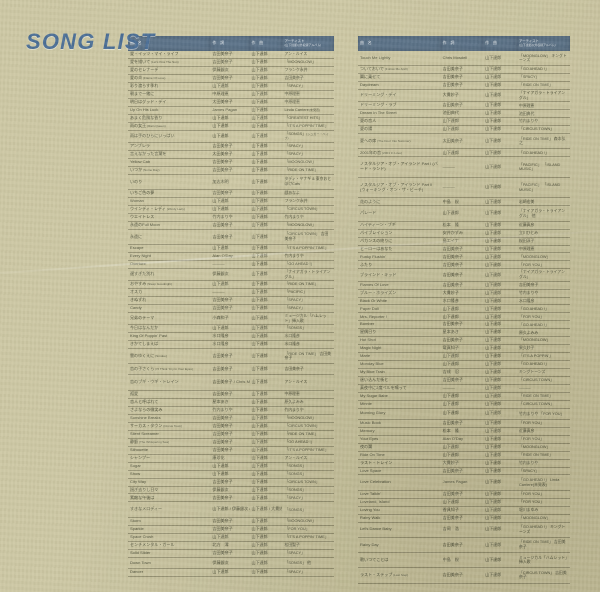 The height and width of the screenshot is (592, 600). Describe the element at coordinates (230, 102) in the screenshot. I see `cell-lyricist: 太田美奈子` at that location.